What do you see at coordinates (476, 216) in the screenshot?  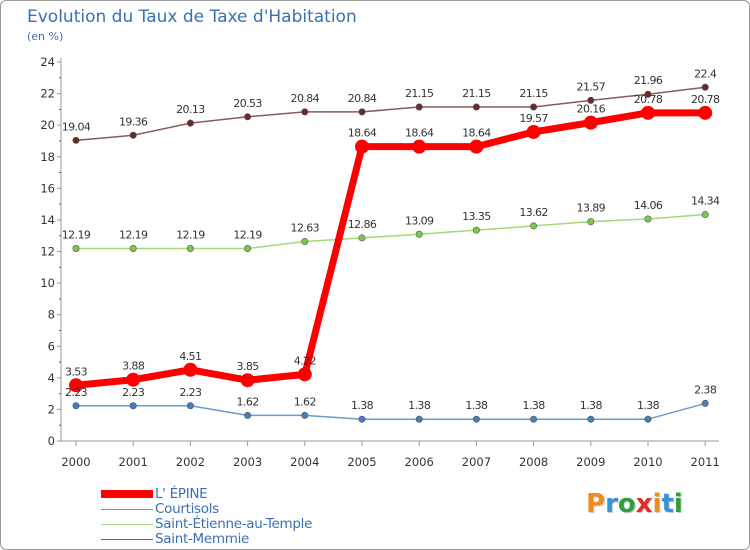 I see `data-label-saint-etienne-au-temple: 13.35` at bounding box center [476, 216].